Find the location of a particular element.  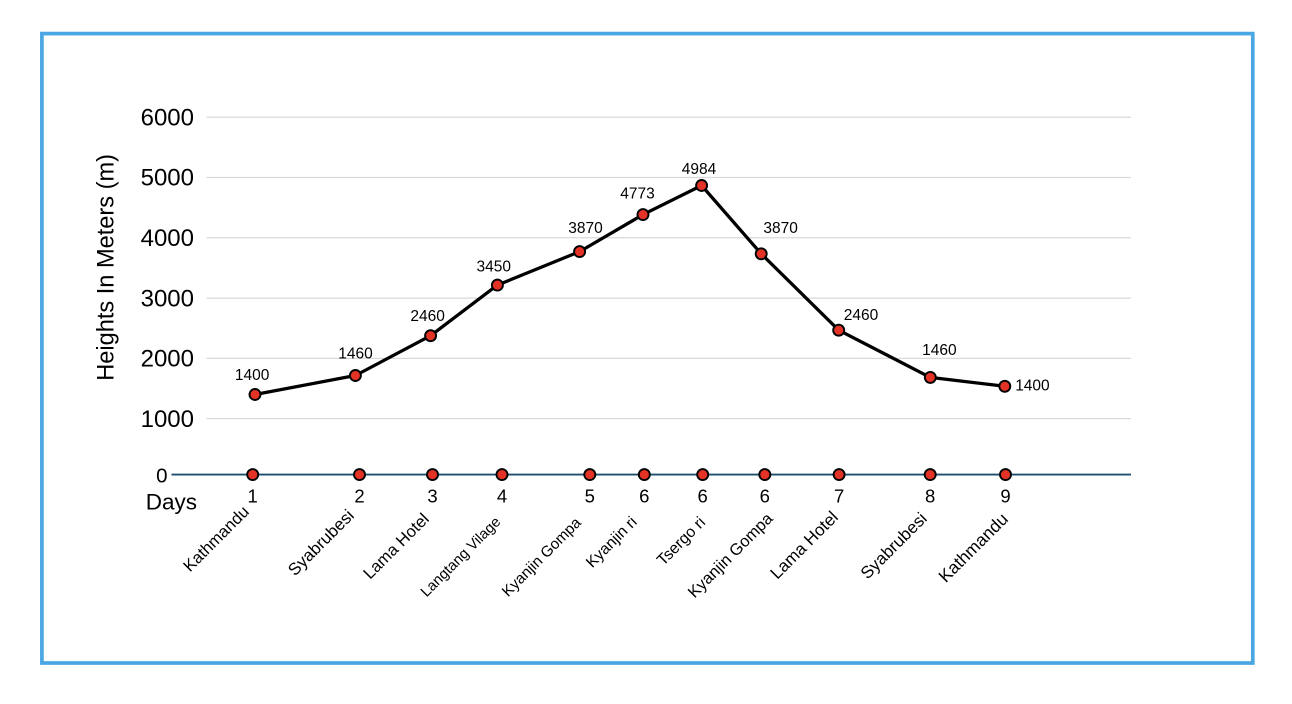

svg-text: 9 is located at coordinates (1005, 495).